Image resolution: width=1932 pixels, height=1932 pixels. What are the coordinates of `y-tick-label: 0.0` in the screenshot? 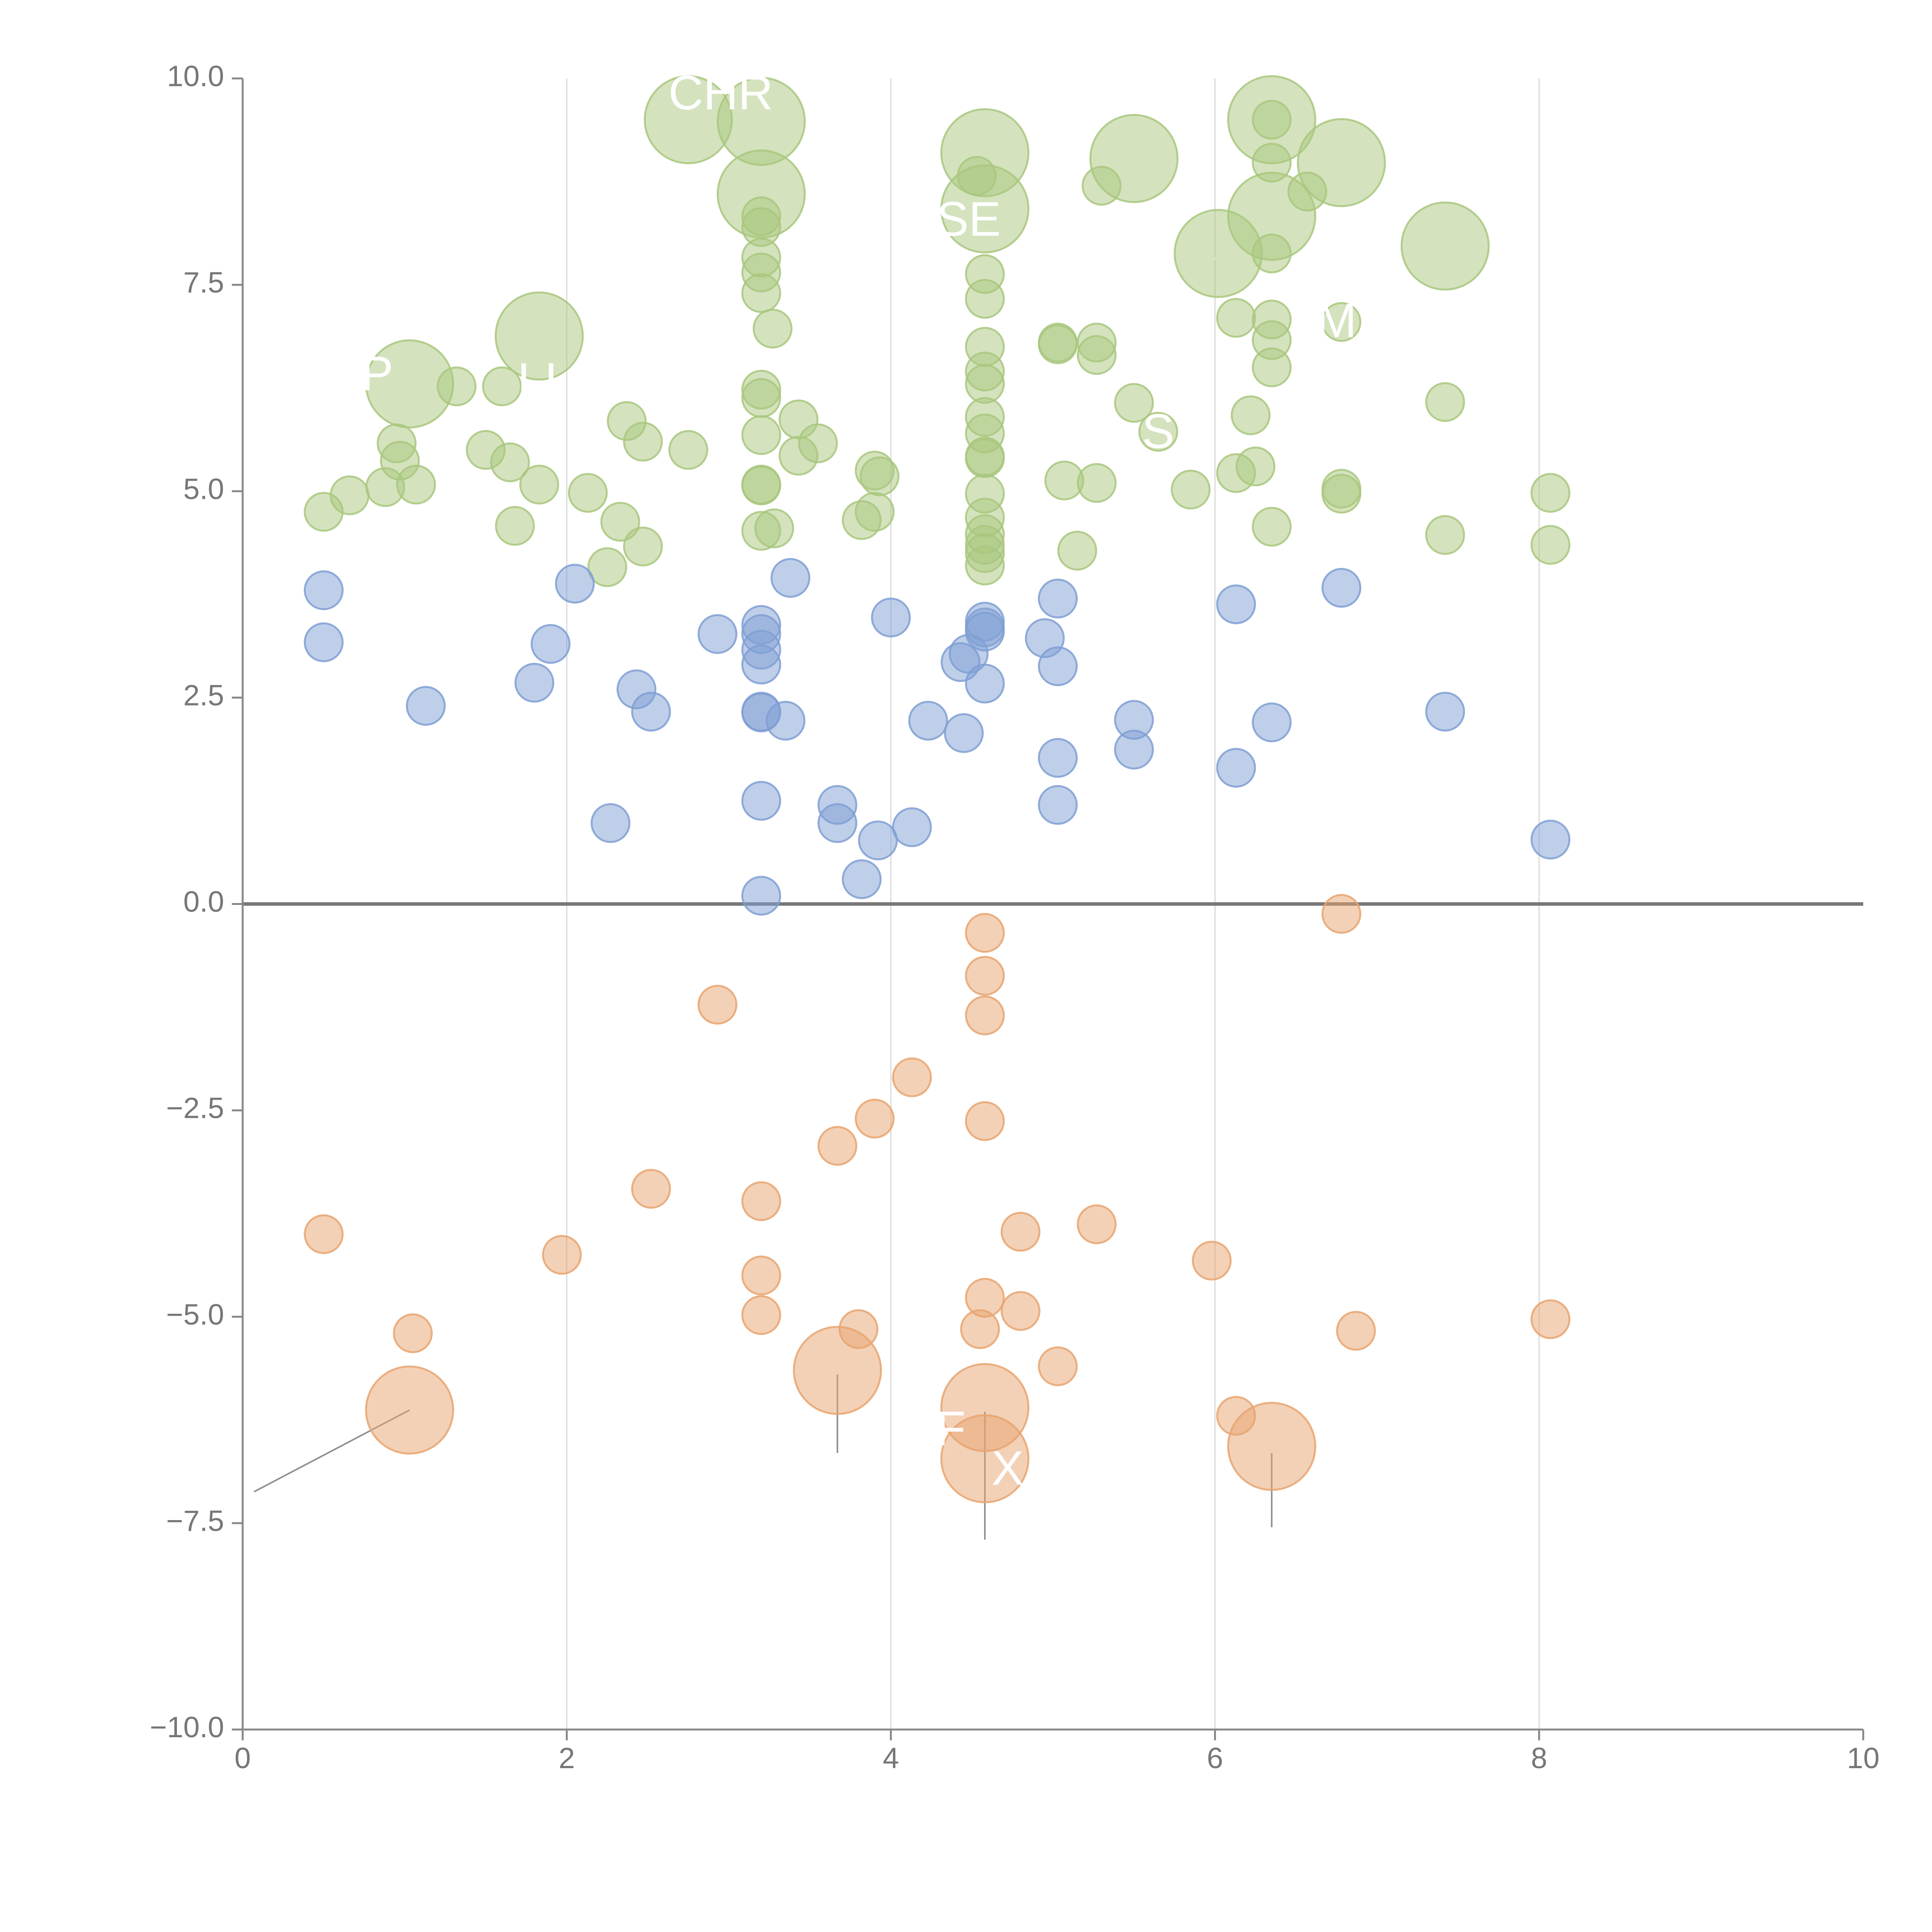 It's located at (204, 902).